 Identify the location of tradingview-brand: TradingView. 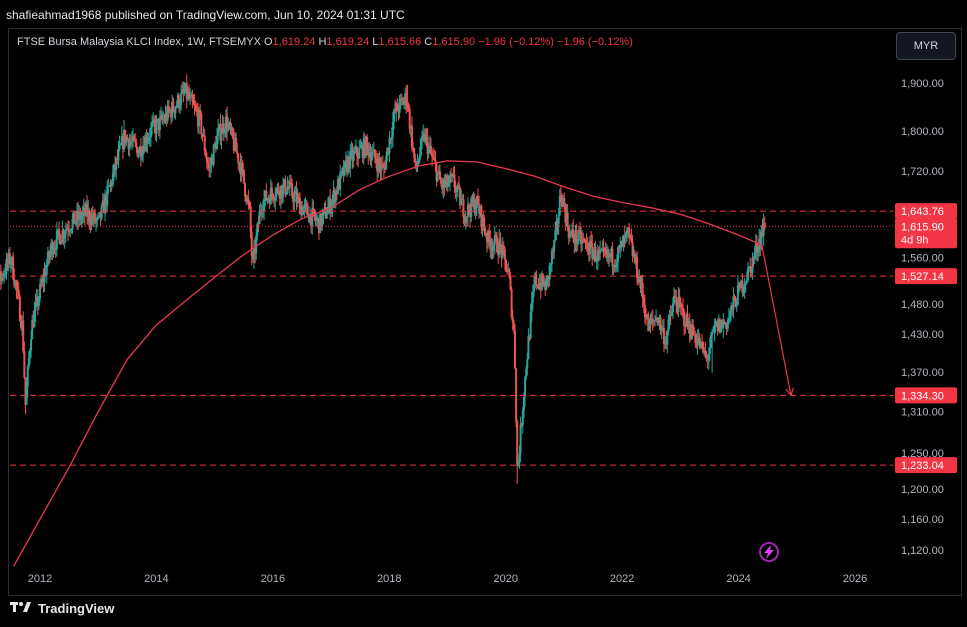
(62, 608).